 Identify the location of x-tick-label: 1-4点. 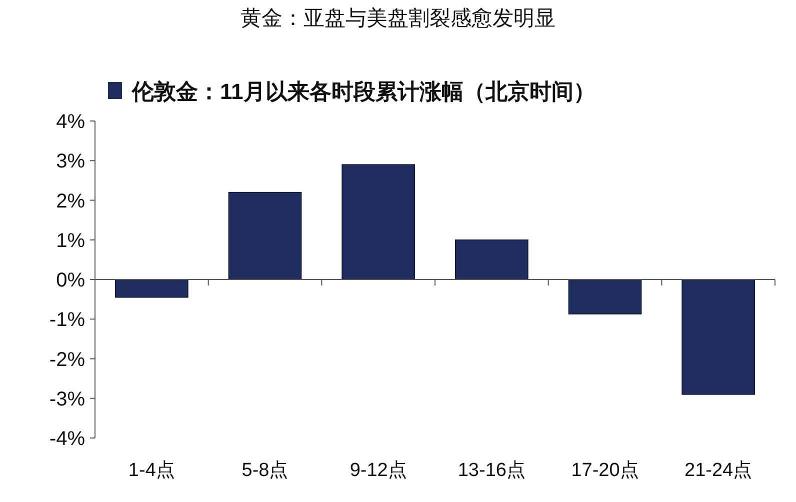
(151, 470).